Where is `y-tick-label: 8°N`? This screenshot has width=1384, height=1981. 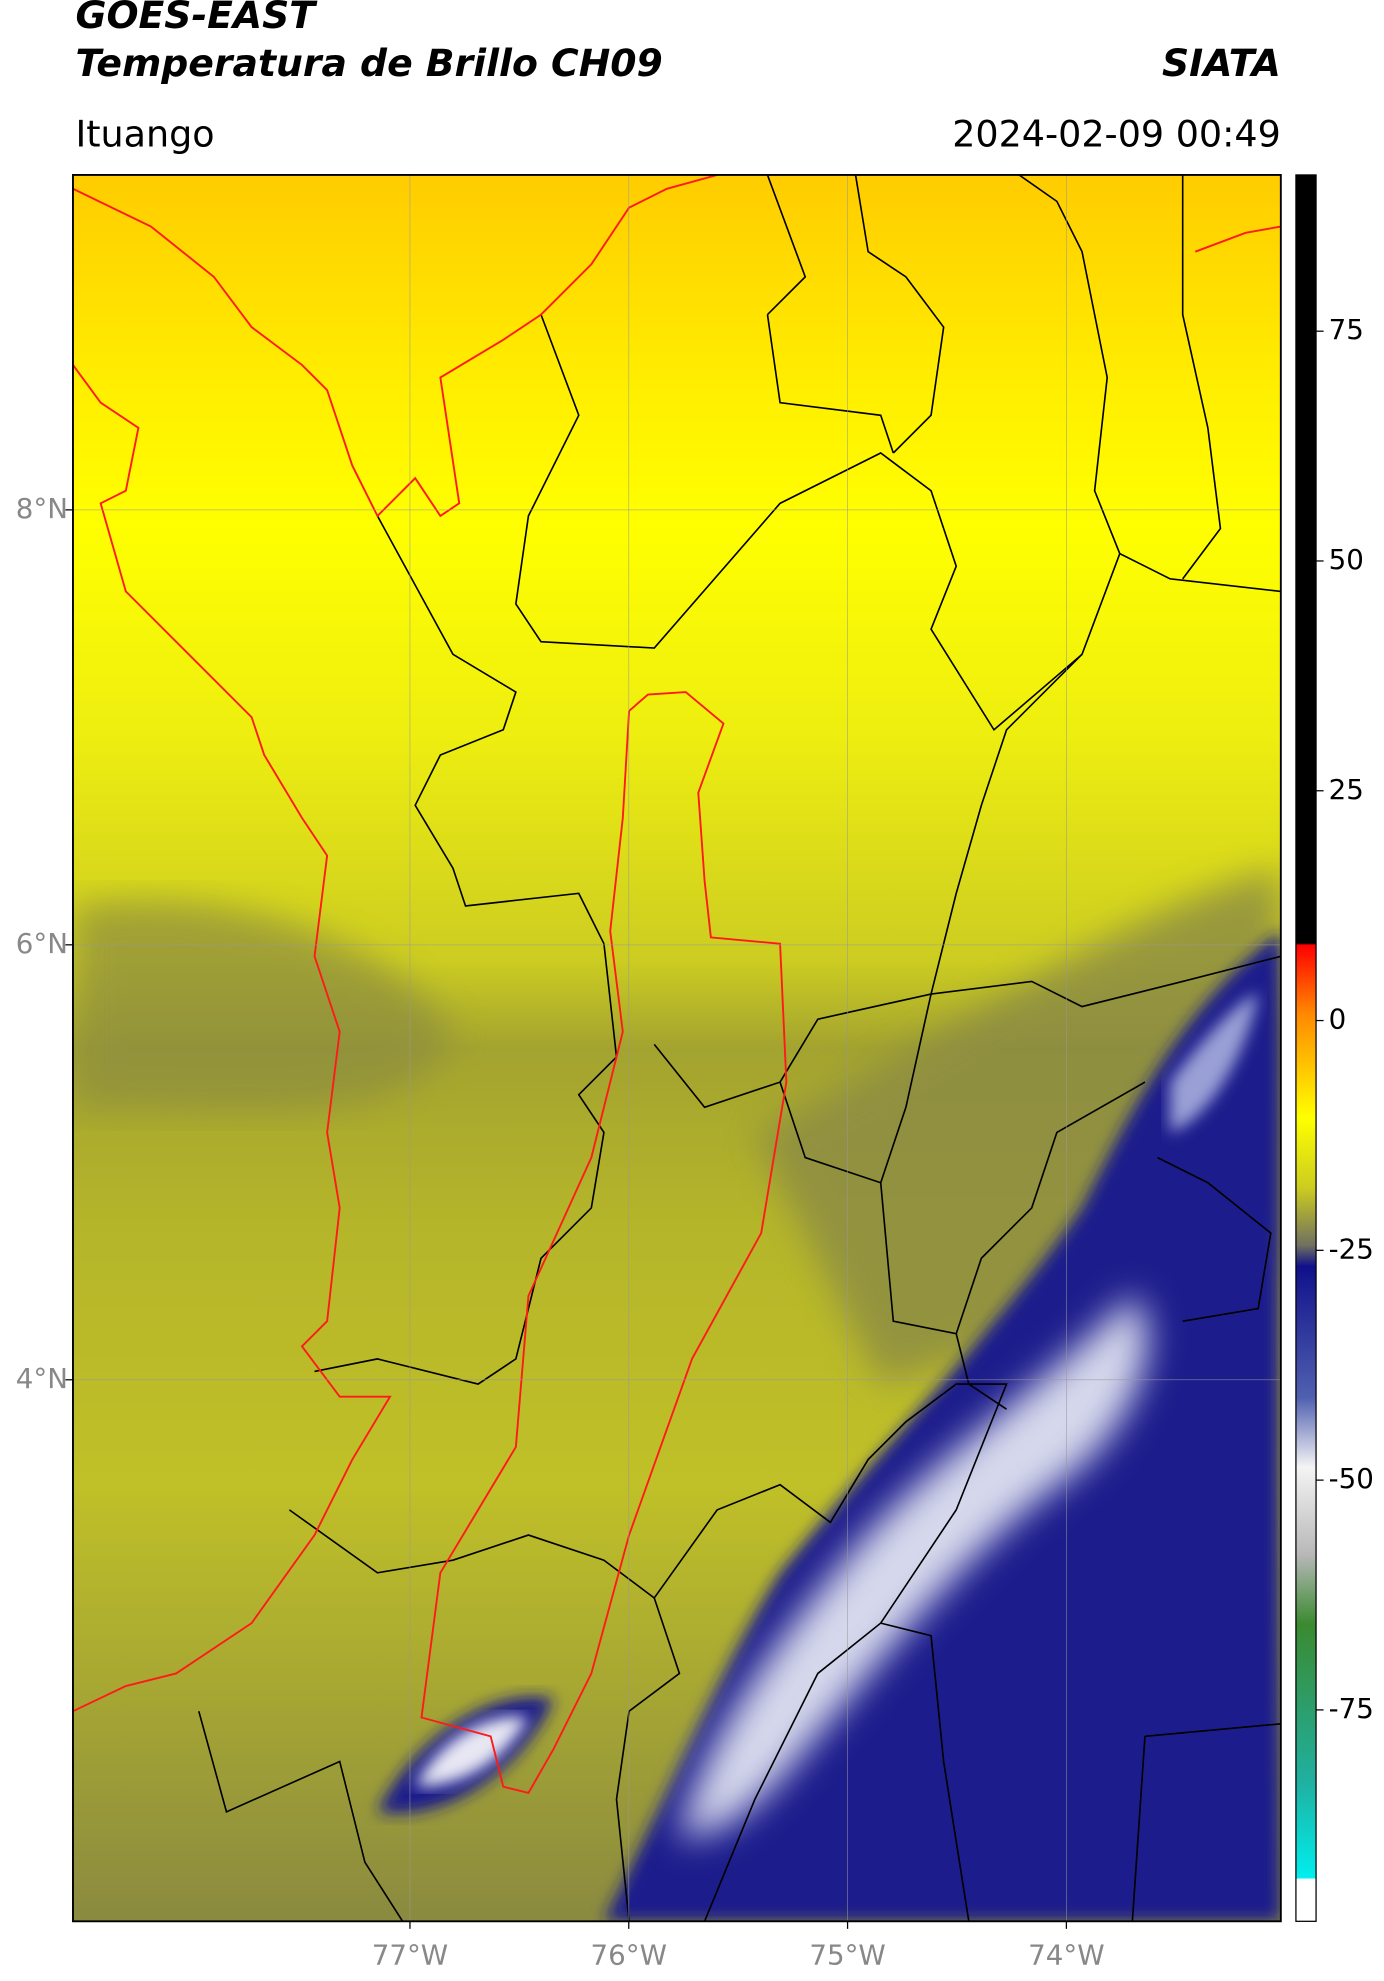
y-tick-label: 8°N is located at coordinates (42, 508).